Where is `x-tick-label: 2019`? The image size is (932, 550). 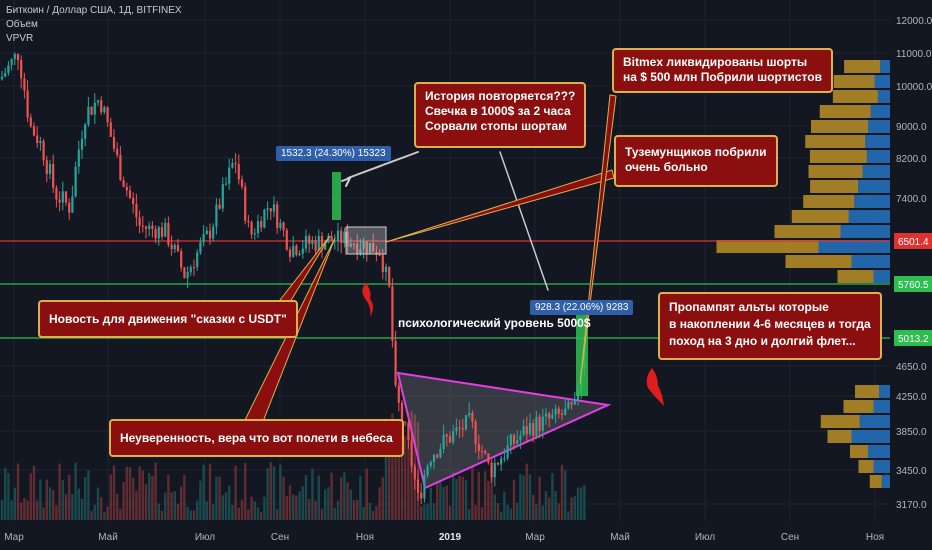 x-tick-label: 2019 is located at coordinates (450, 537).